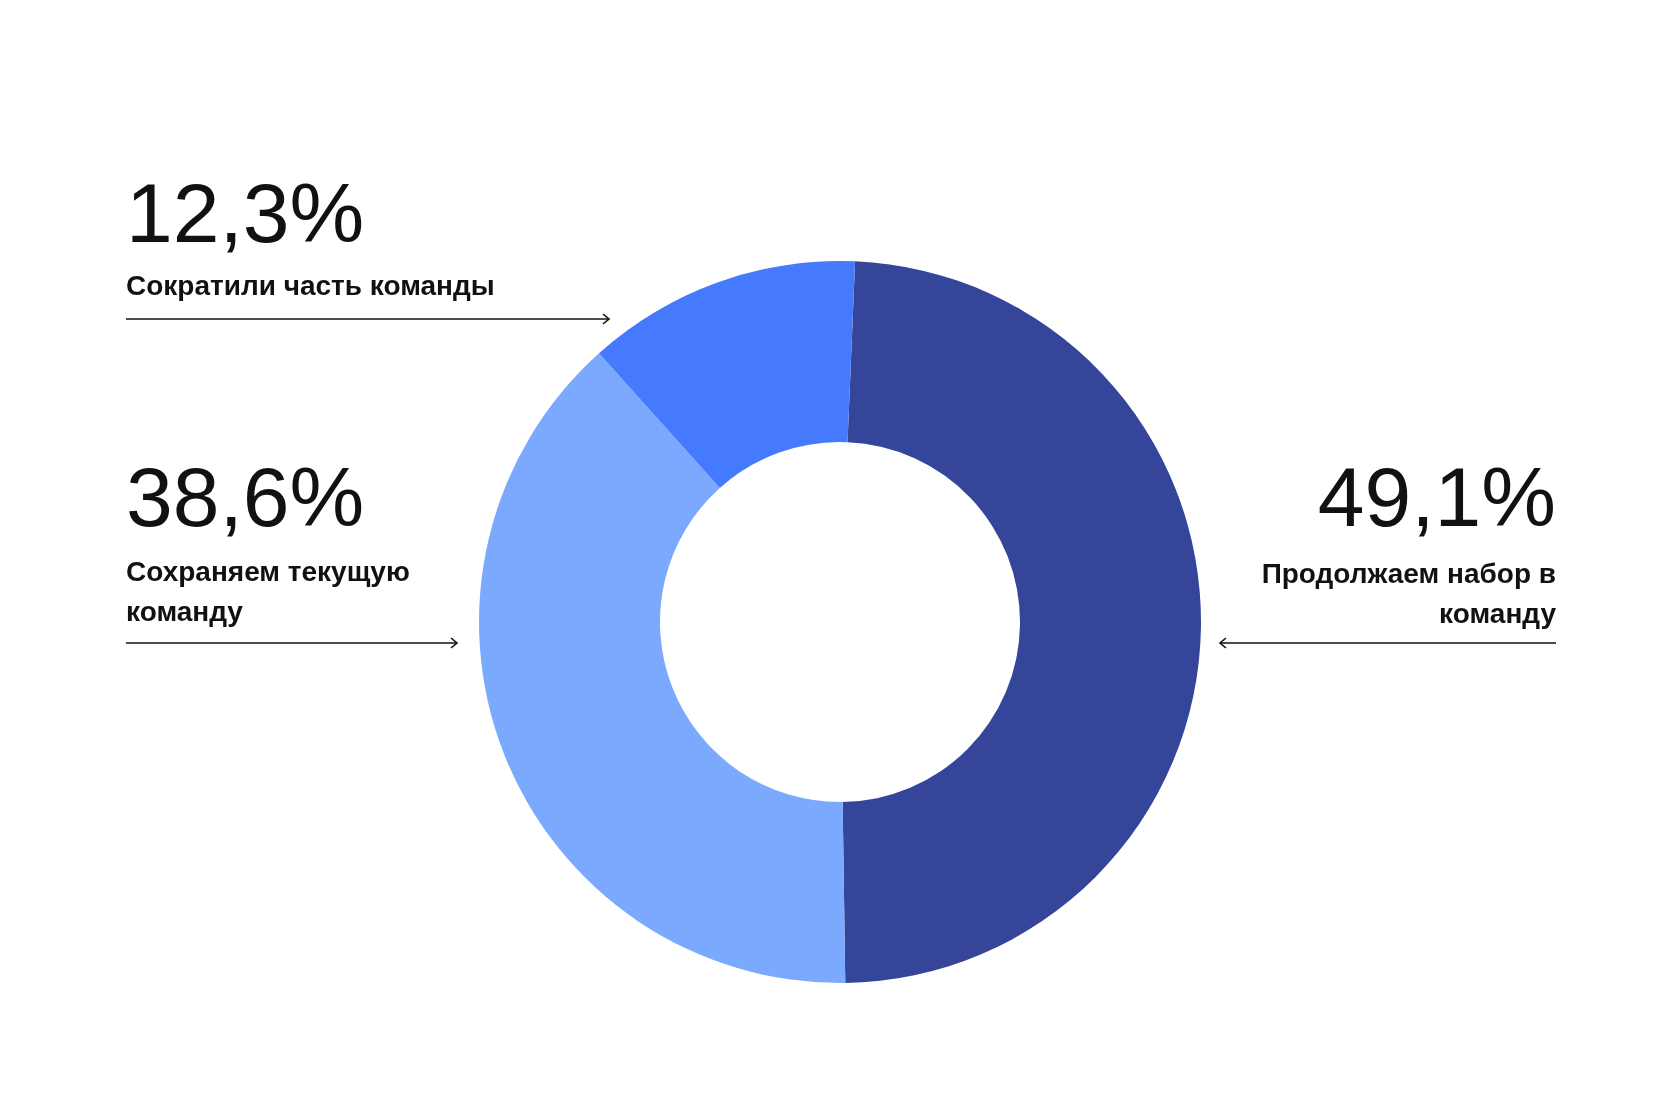  Describe the element at coordinates (245, 213) in the screenshot. I see `data-label: 12,3%` at that location.